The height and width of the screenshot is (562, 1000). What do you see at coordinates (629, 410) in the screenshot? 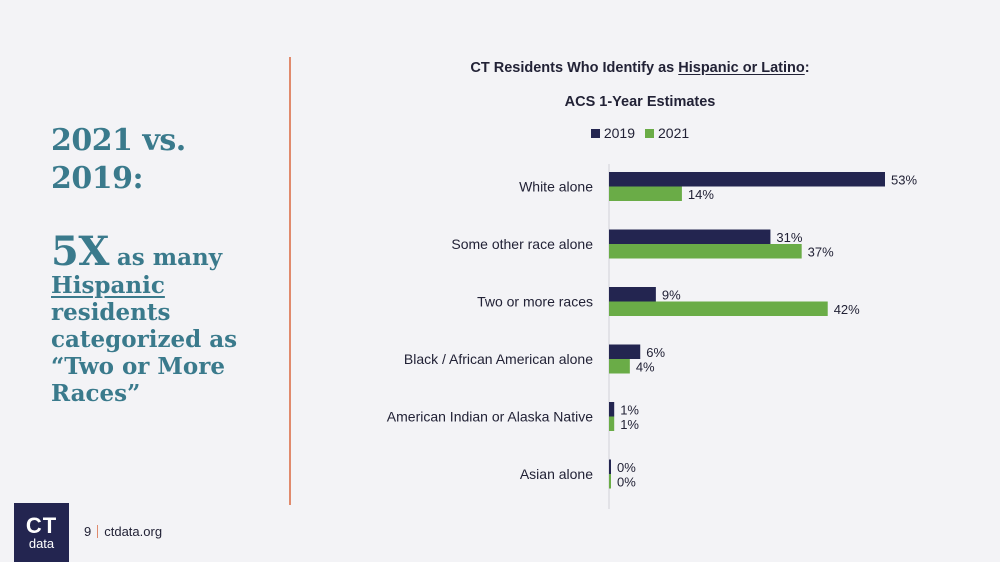
I see `data-label-2019: 1%` at bounding box center [629, 410].